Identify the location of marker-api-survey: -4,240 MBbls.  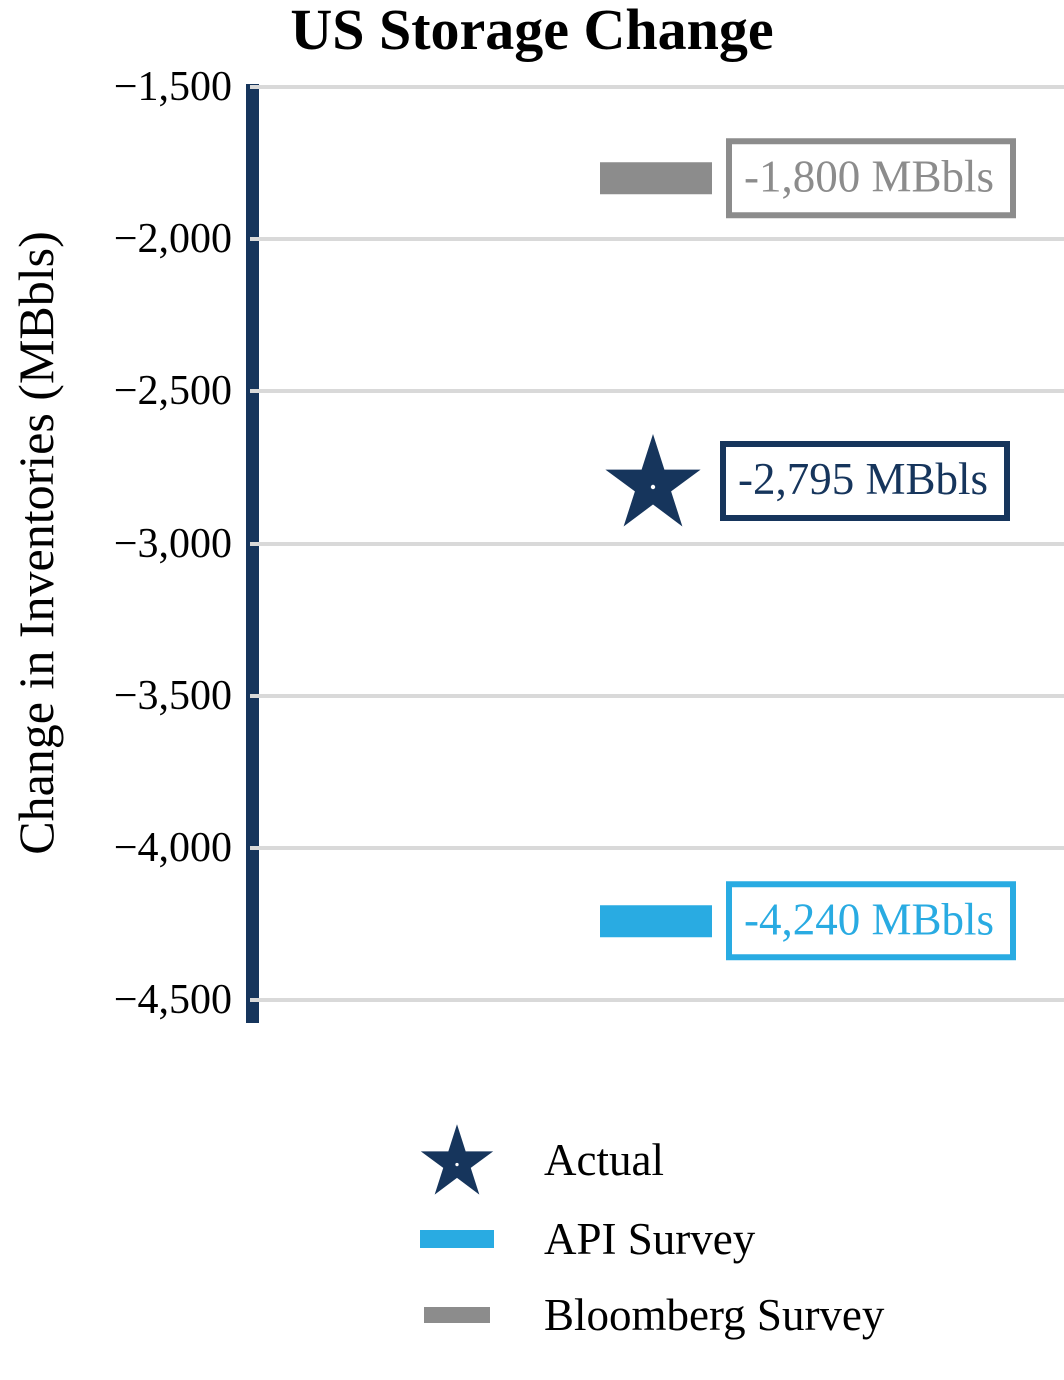
(808, 921).